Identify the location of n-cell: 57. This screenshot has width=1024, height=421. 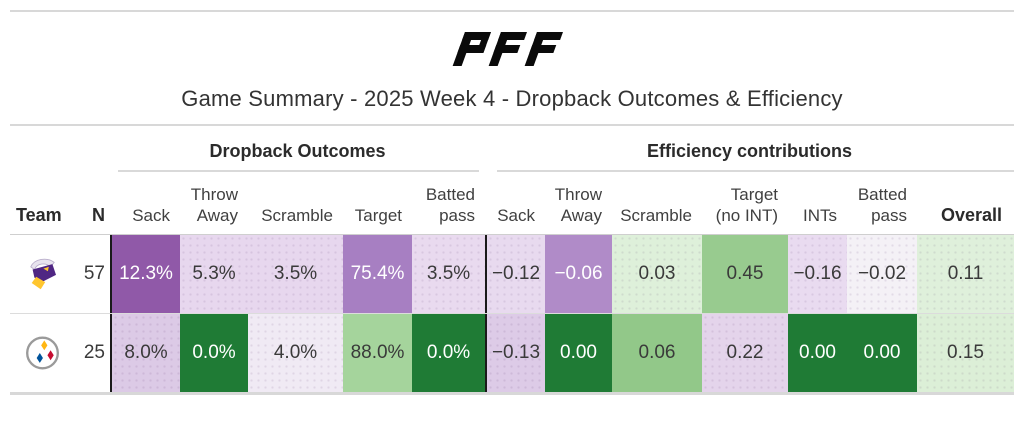
(97, 274).